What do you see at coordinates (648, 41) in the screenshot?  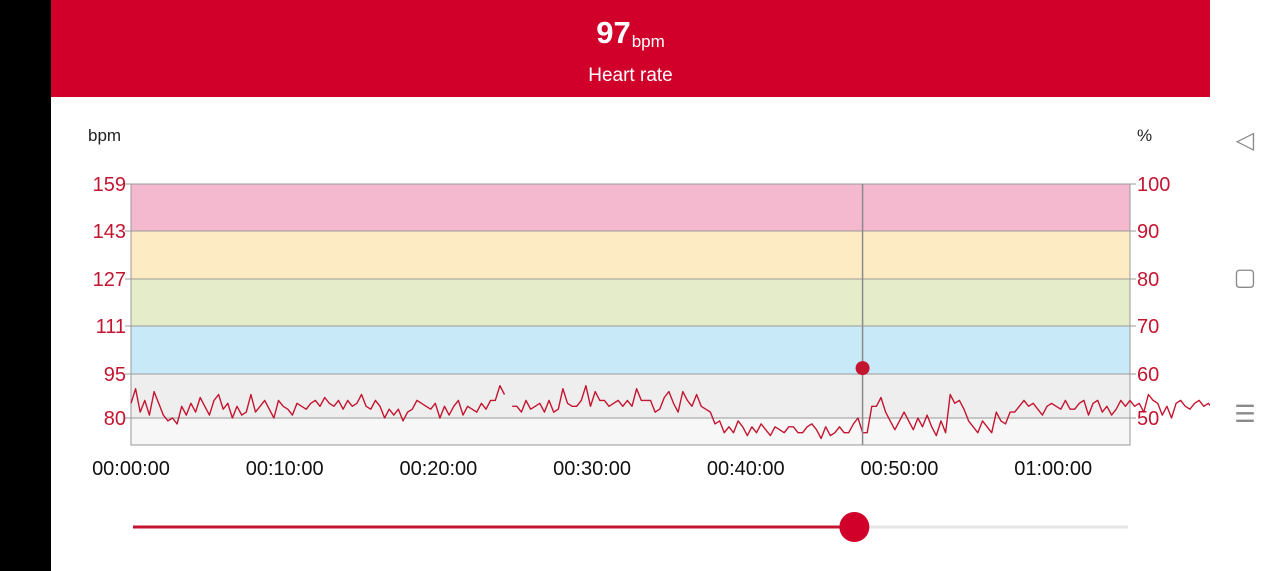 I see `heart-rate-unit: bpm` at bounding box center [648, 41].